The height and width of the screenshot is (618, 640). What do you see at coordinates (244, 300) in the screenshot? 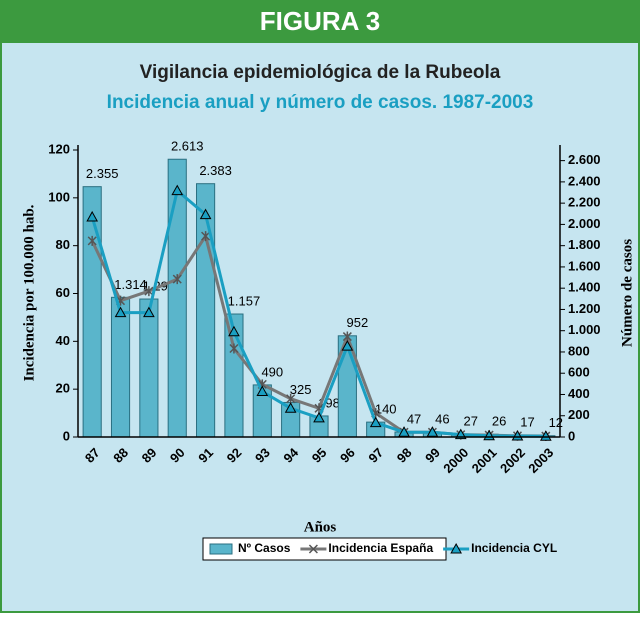
I see `data-label: 1.157` at bounding box center [244, 300].